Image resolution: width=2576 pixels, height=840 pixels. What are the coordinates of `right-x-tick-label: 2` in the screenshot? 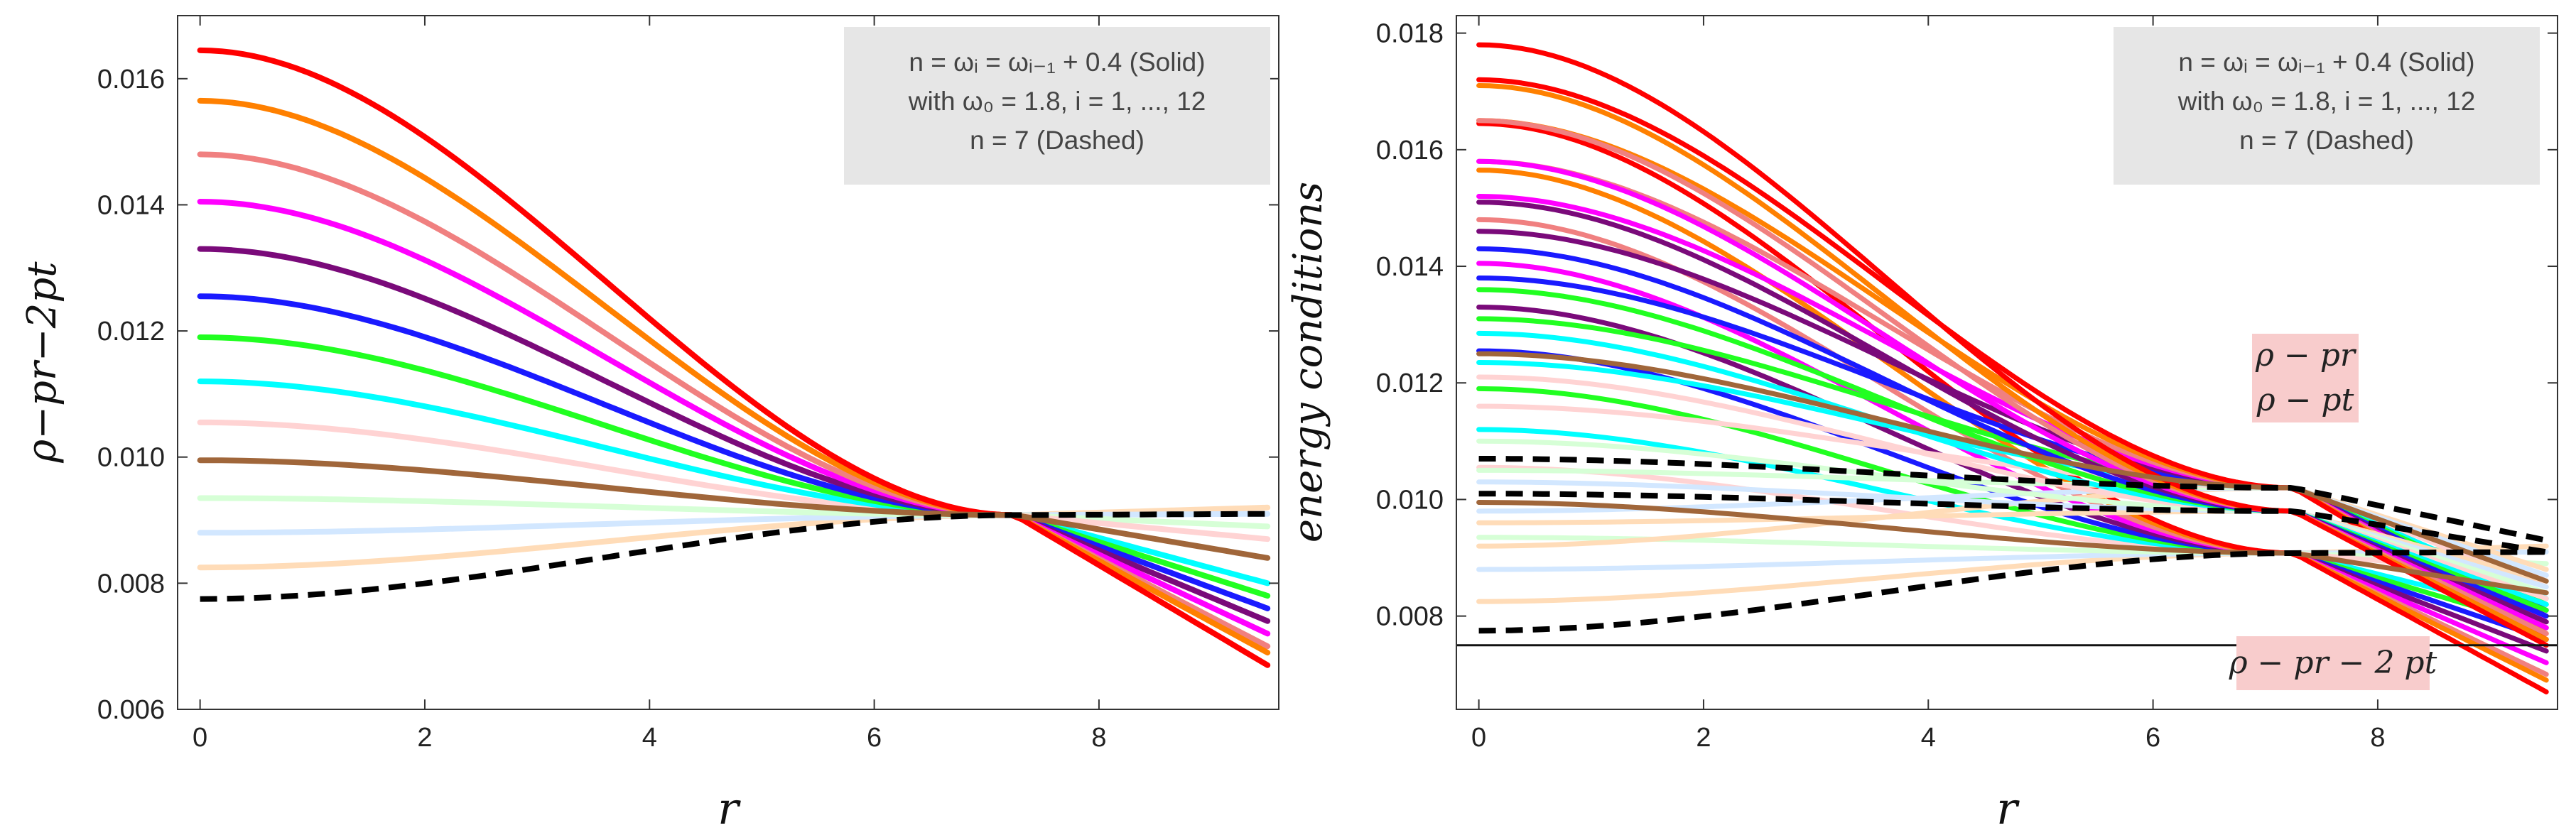 It's located at (1703, 738).